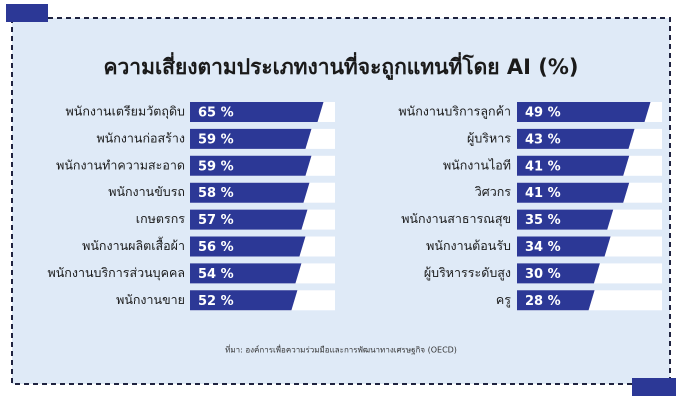  I want to click on value-label: 54 %, so click(216, 274).